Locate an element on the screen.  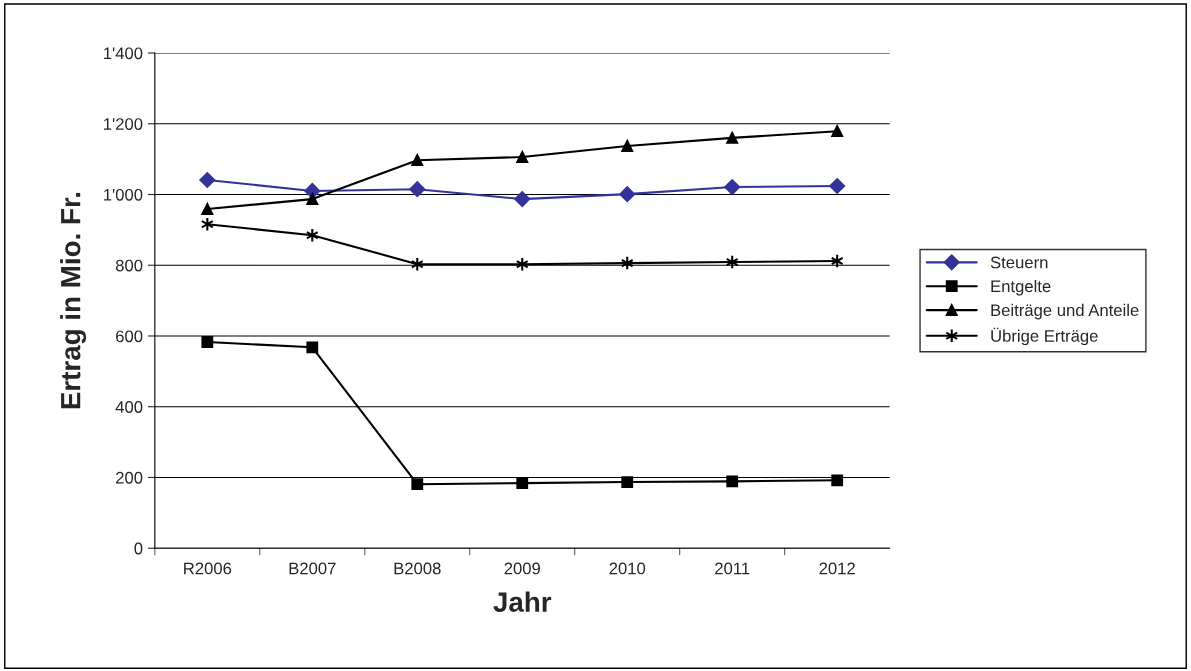
x-tick-label: B2007 is located at coordinates (312, 568).